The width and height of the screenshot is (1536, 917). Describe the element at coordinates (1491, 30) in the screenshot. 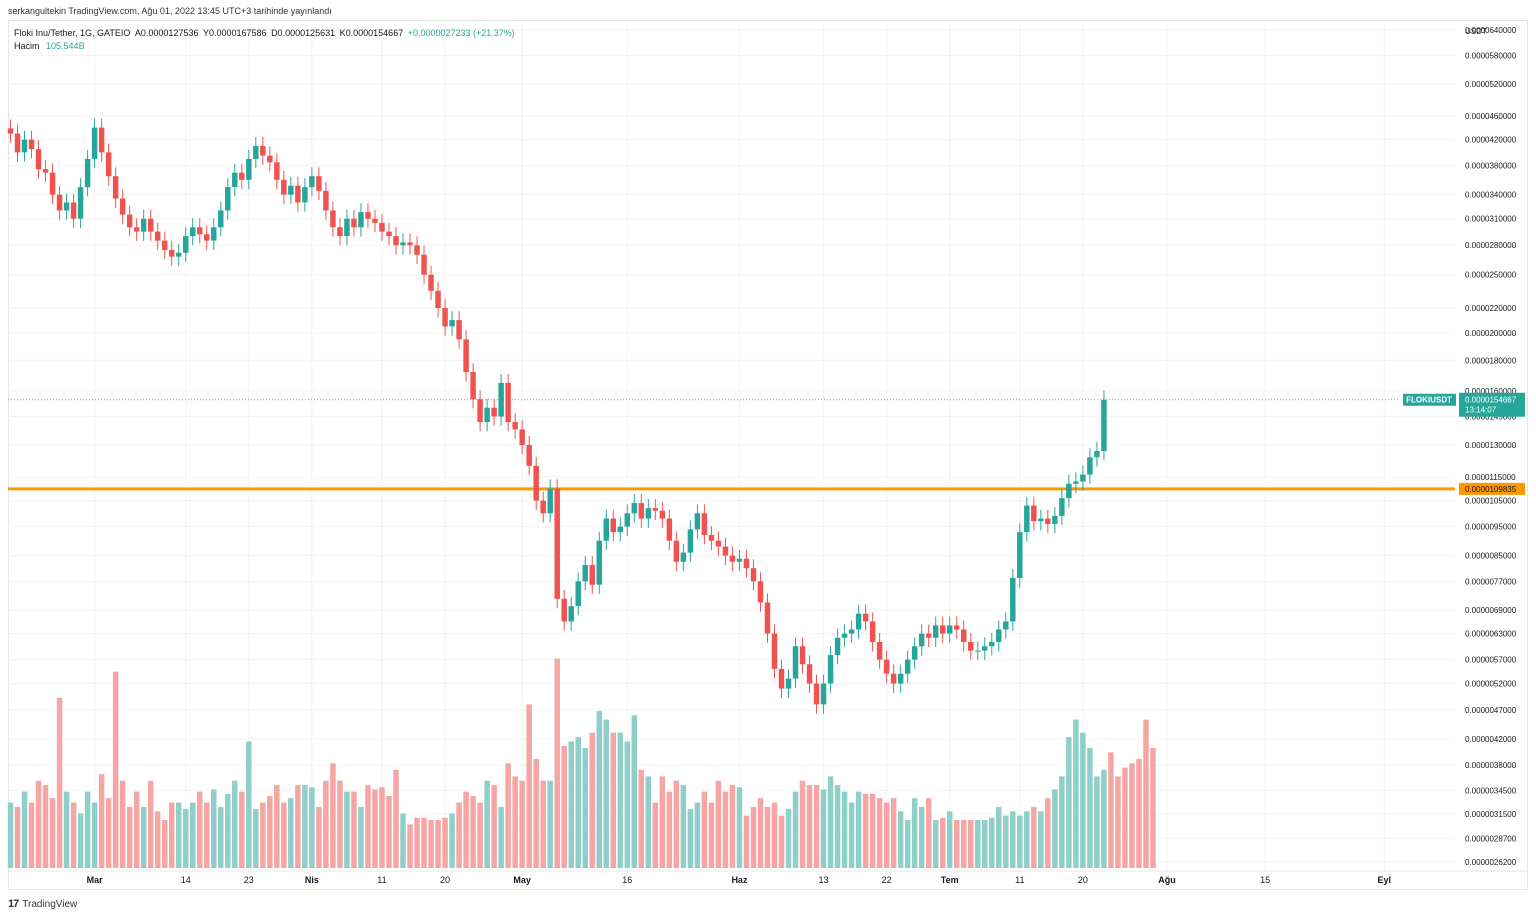

I see `price-tick-label: 0.0000640000` at that location.